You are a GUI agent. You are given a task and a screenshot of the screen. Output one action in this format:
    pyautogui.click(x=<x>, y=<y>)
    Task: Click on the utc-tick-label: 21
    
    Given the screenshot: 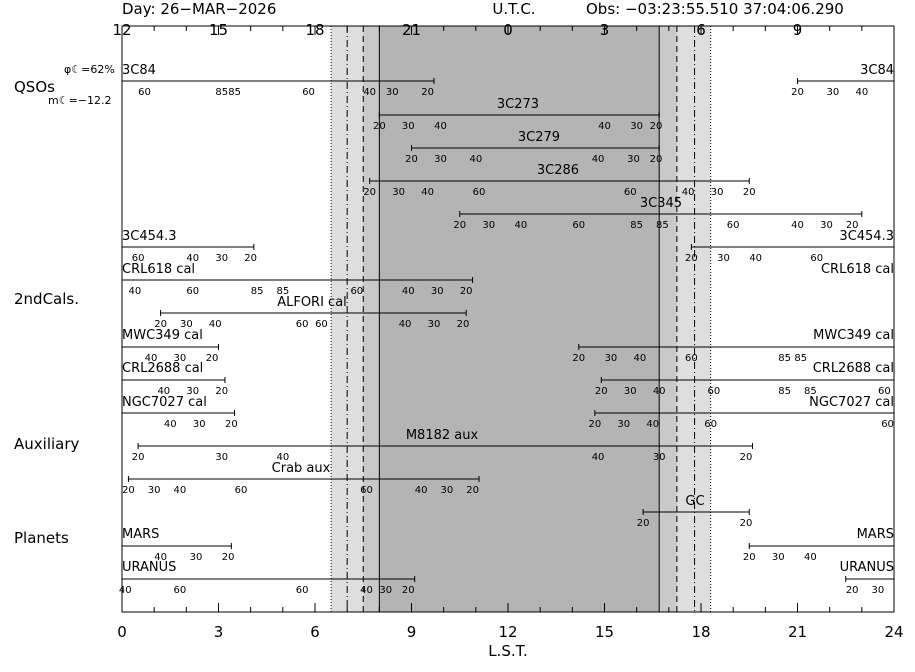 What is the action you would take?
    pyautogui.click(x=411, y=30)
    